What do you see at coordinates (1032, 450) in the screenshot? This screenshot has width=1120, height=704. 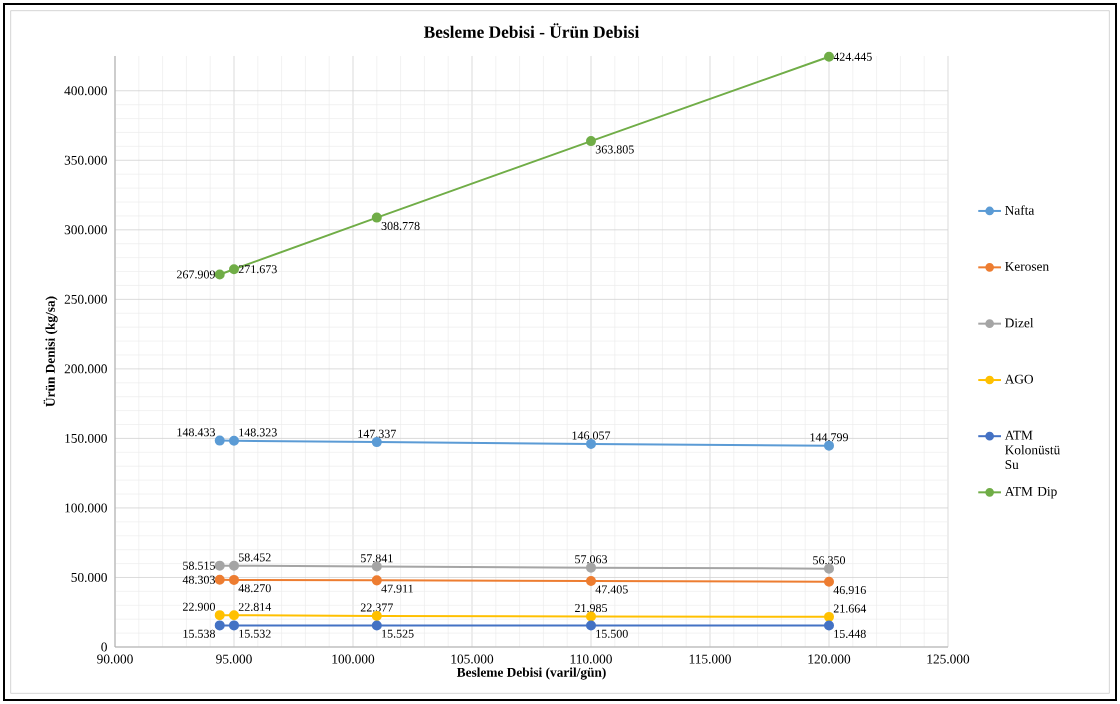 I see `legend-label: ATM Kolonüstü Su` at bounding box center [1032, 450].